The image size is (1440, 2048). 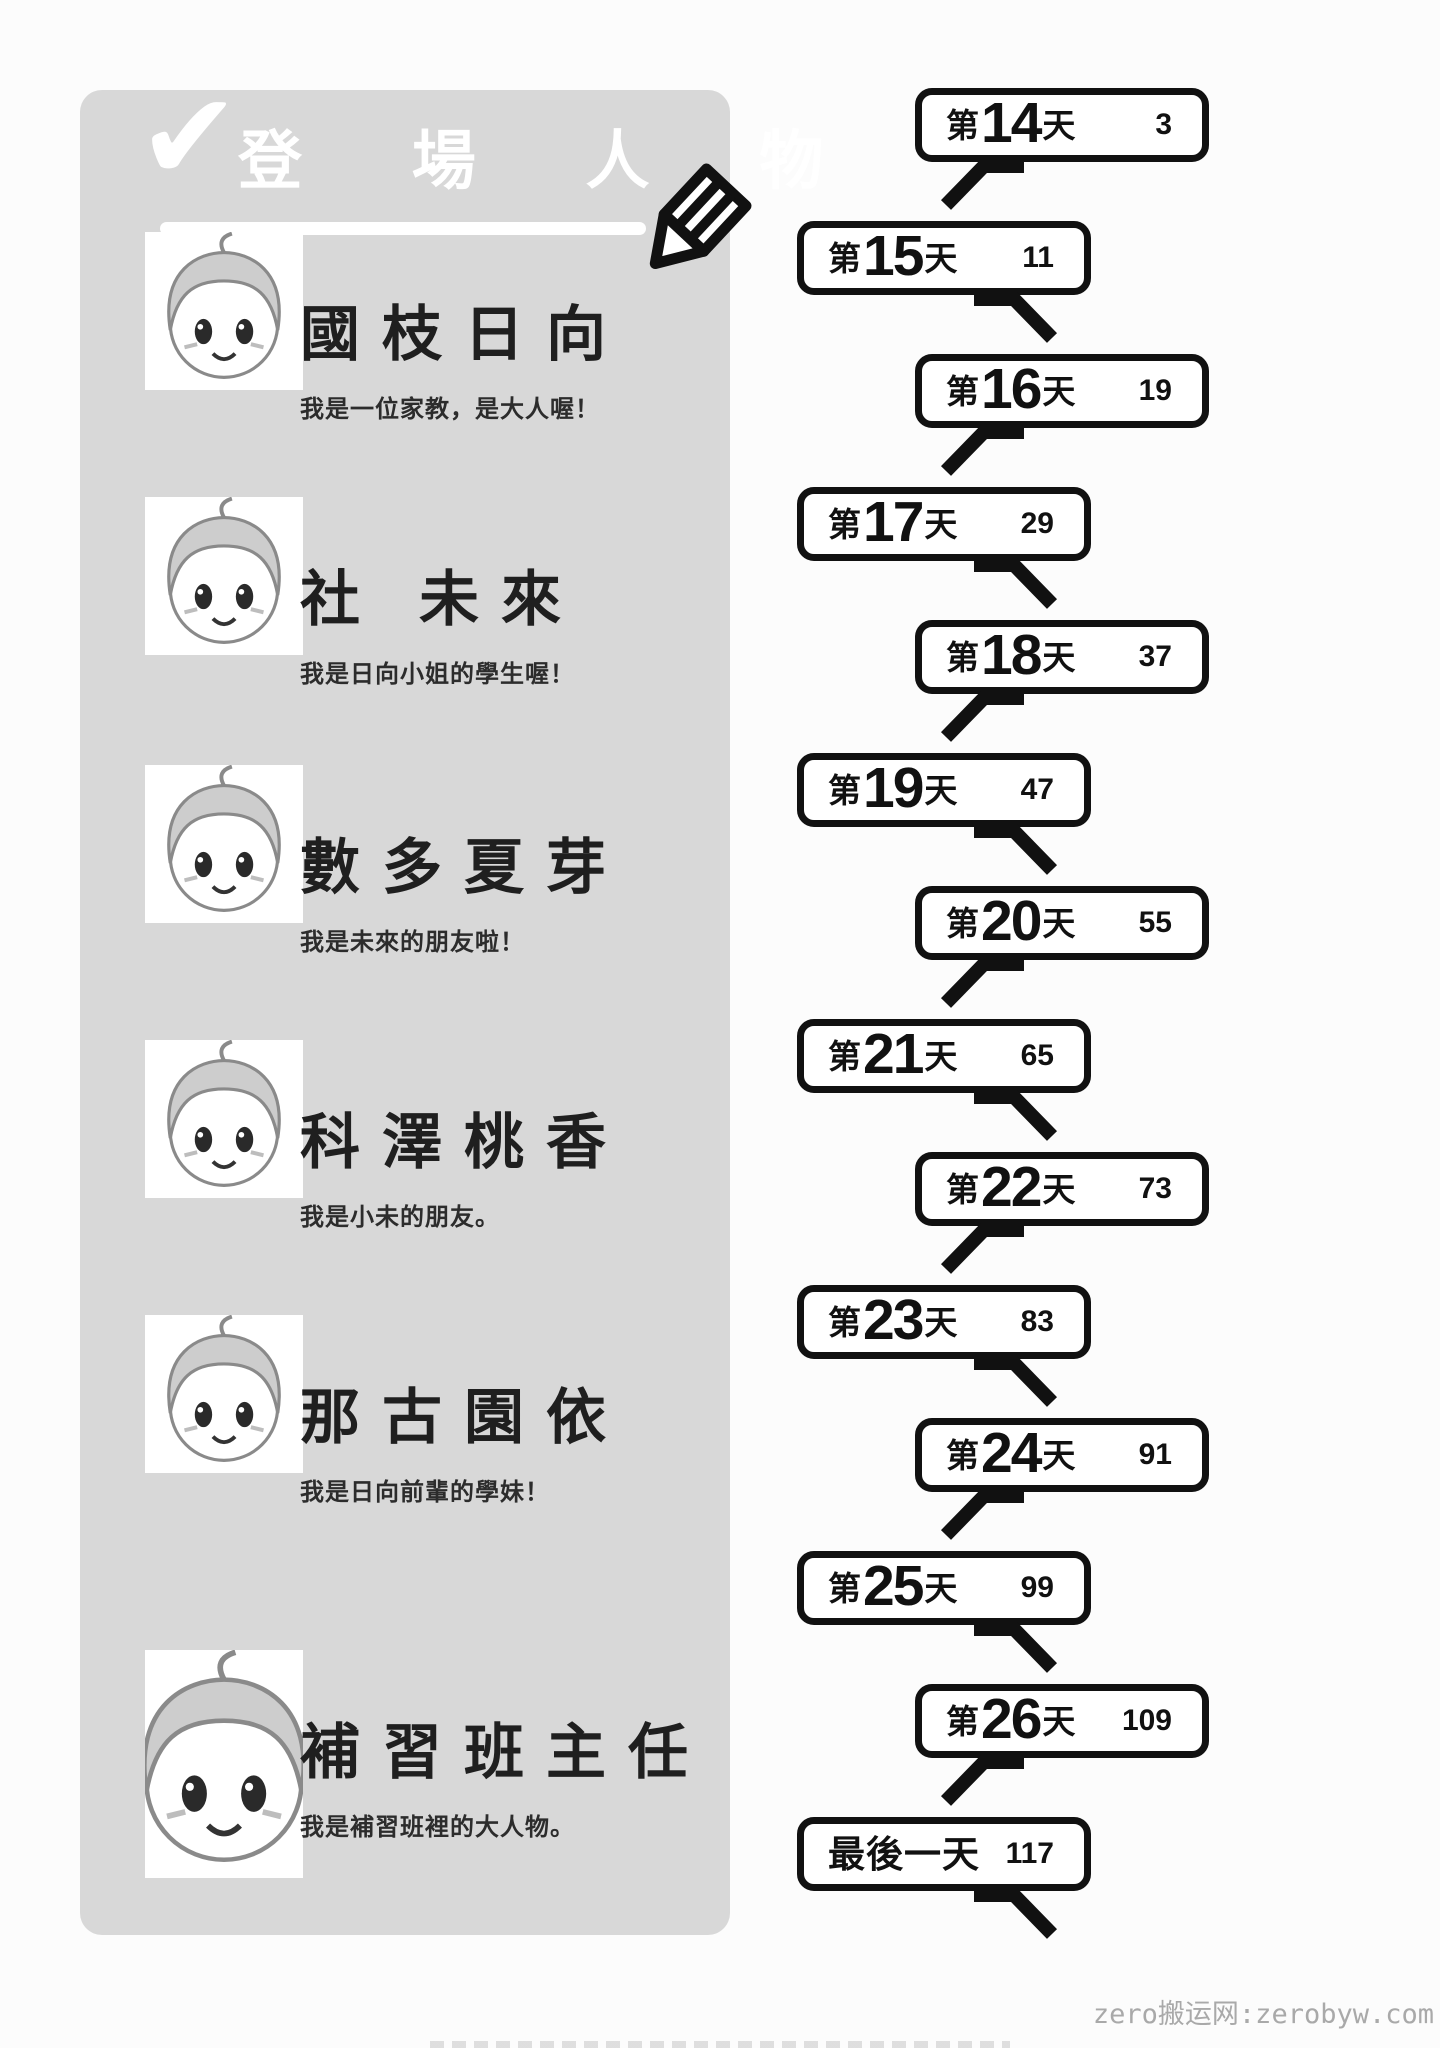 What do you see at coordinates (1011, 920) in the screenshot?
I see `toc-entry-day-number: 20` at bounding box center [1011, 920].